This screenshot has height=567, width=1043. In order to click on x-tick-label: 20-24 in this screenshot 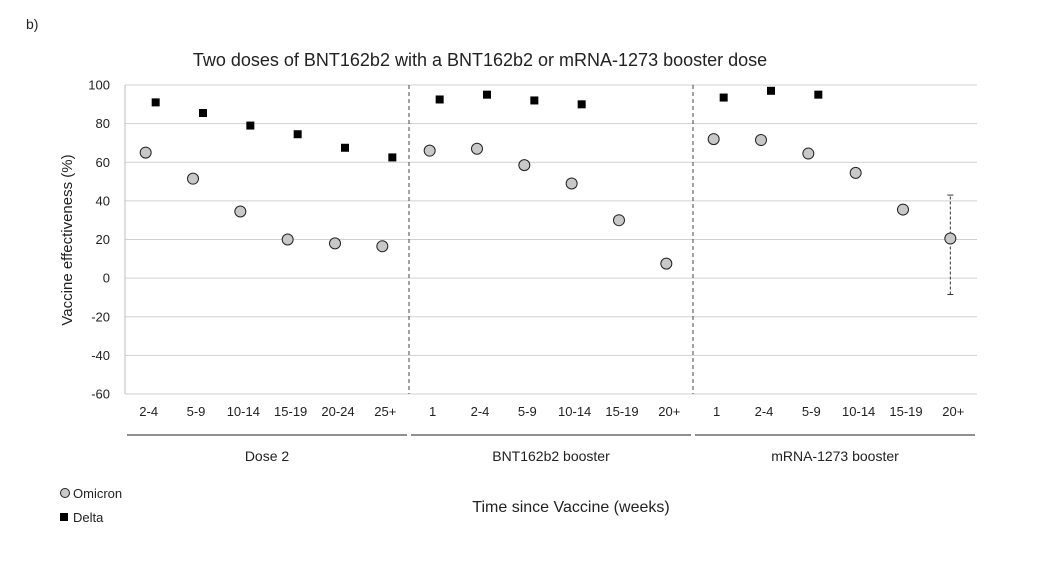, I will do `click(337, 411)`.